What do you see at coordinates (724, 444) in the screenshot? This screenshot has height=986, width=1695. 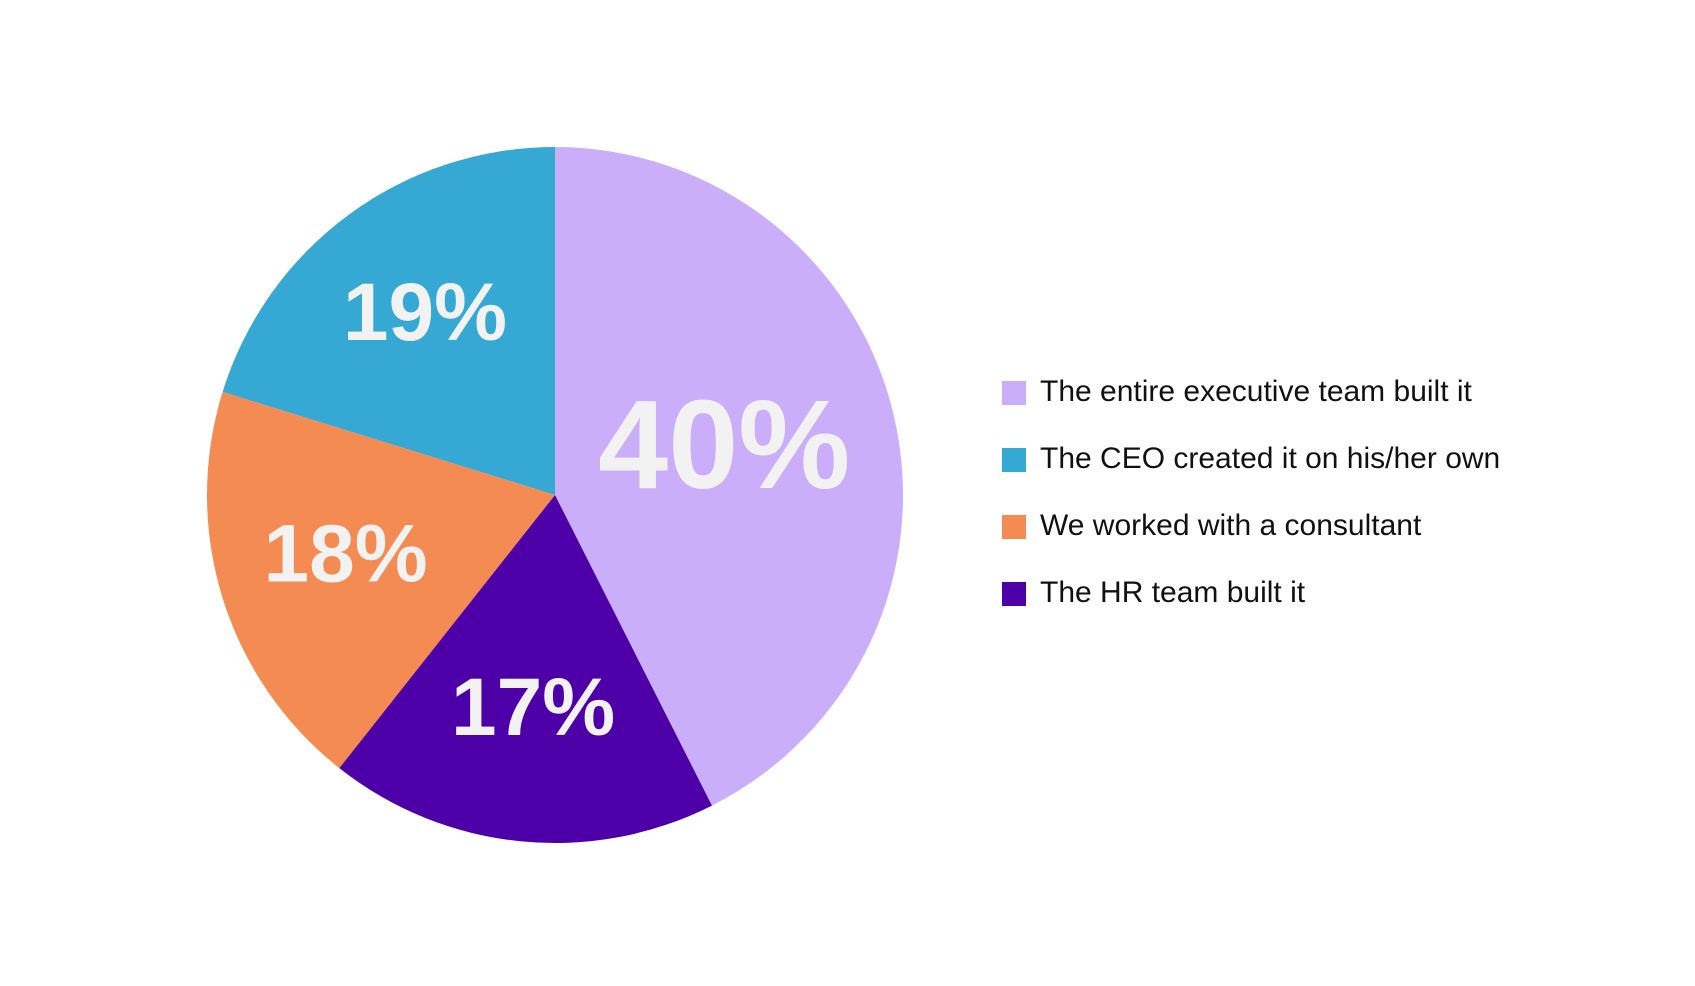 I see `value-label: 40%` at bounding box center [724, 444].